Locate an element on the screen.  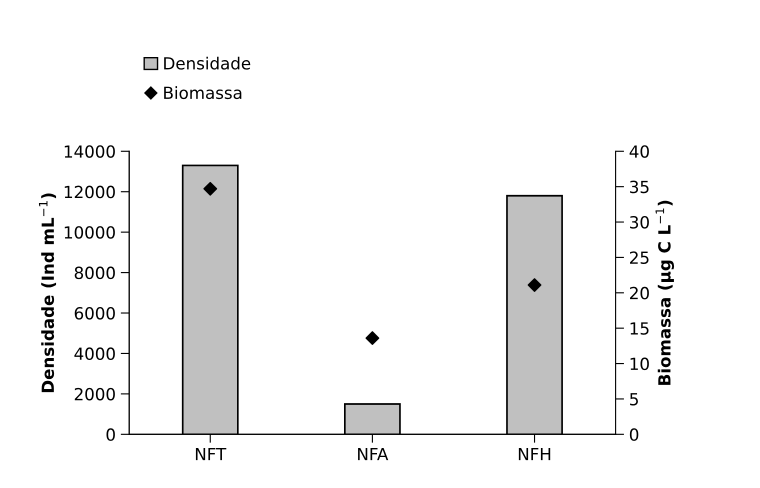
y-tick-label: 14000 is located at coordinates (89, 151).